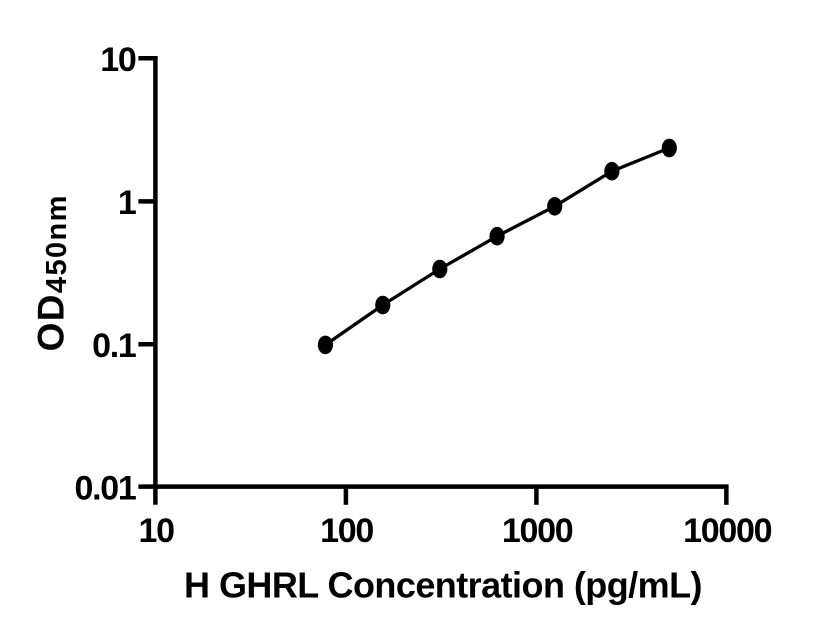  What do you see at coordinates (105, 488) in the screenshot?
I see `svg-text: 0.01` at bounding box center [105, 488].